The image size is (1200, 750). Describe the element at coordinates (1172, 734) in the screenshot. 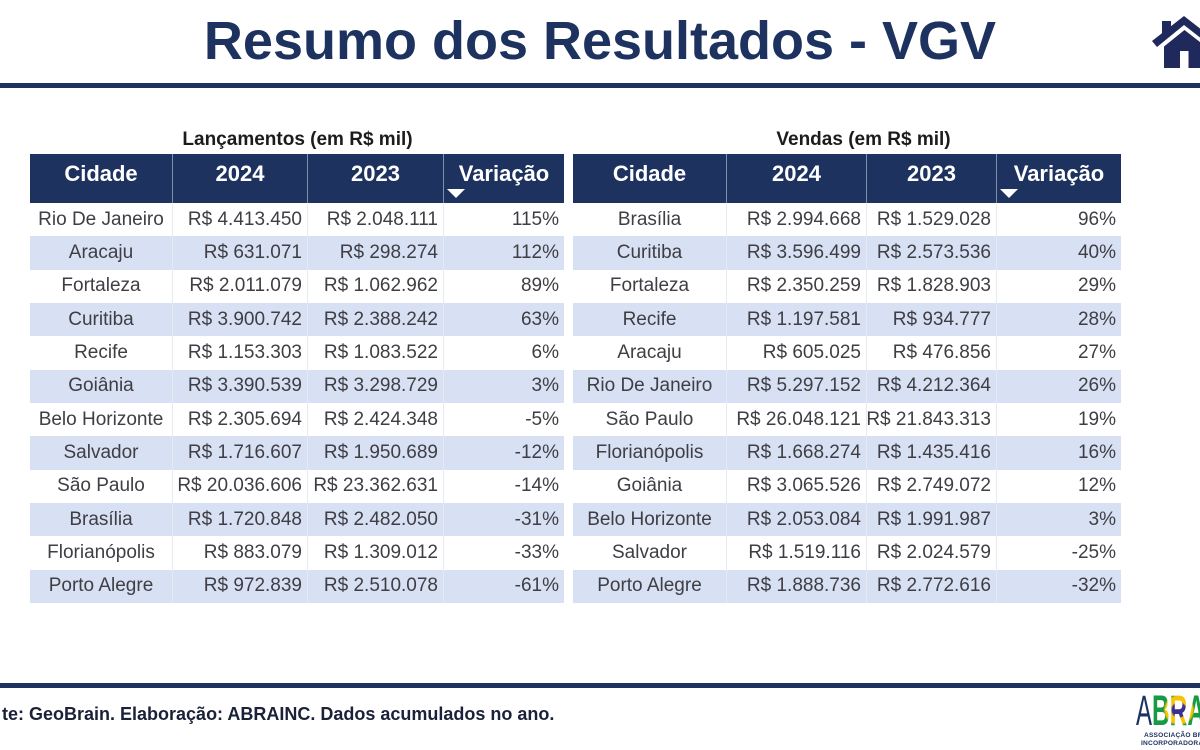

I see `svg-text: ASSOCIAÇÃO BRA` at that location.